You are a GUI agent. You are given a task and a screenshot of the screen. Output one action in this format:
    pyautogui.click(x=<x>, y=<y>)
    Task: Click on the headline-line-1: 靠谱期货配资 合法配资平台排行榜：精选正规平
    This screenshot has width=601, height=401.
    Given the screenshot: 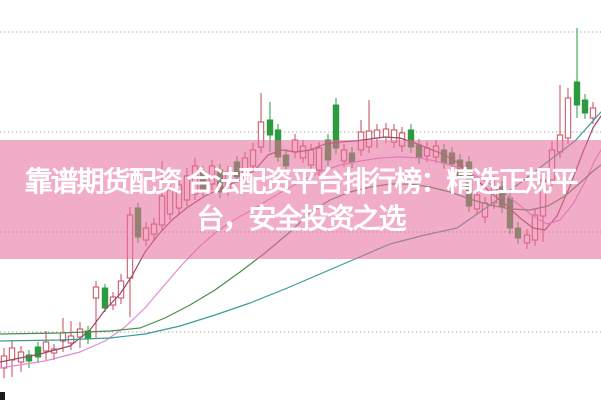 What is the action you would take?
    pyautogui.click(x=301, y=181)
    